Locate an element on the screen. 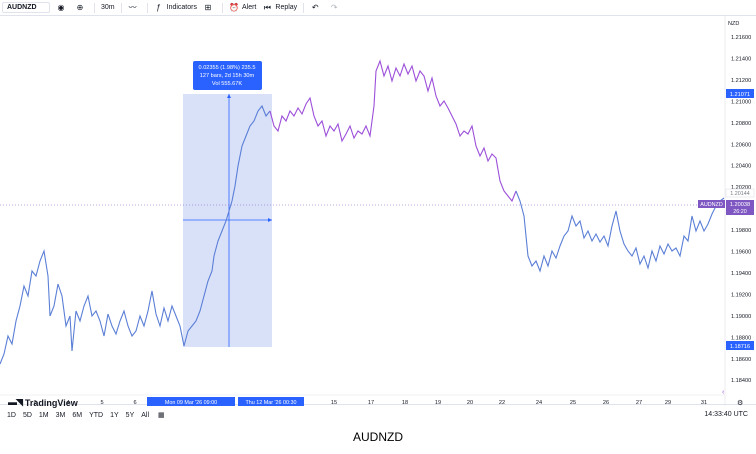  interval-button: 30m is located at coordinates (108, 7).